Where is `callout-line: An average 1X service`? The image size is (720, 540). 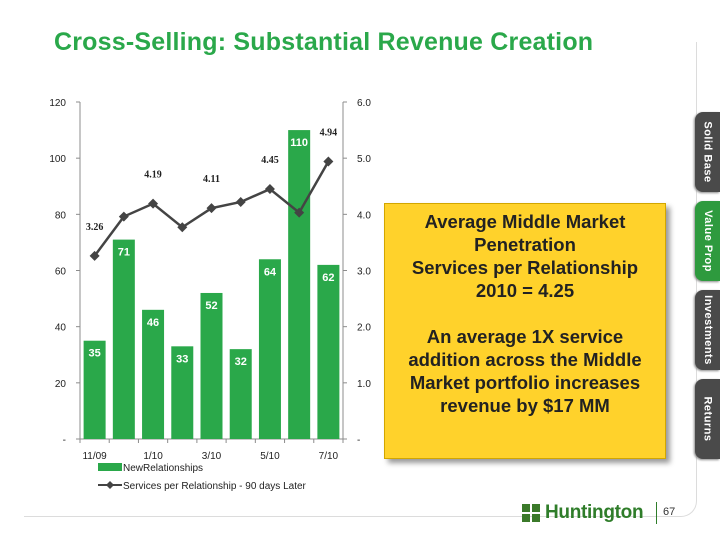
callout-line: An average 1X service is located at coordinates (525, 336).